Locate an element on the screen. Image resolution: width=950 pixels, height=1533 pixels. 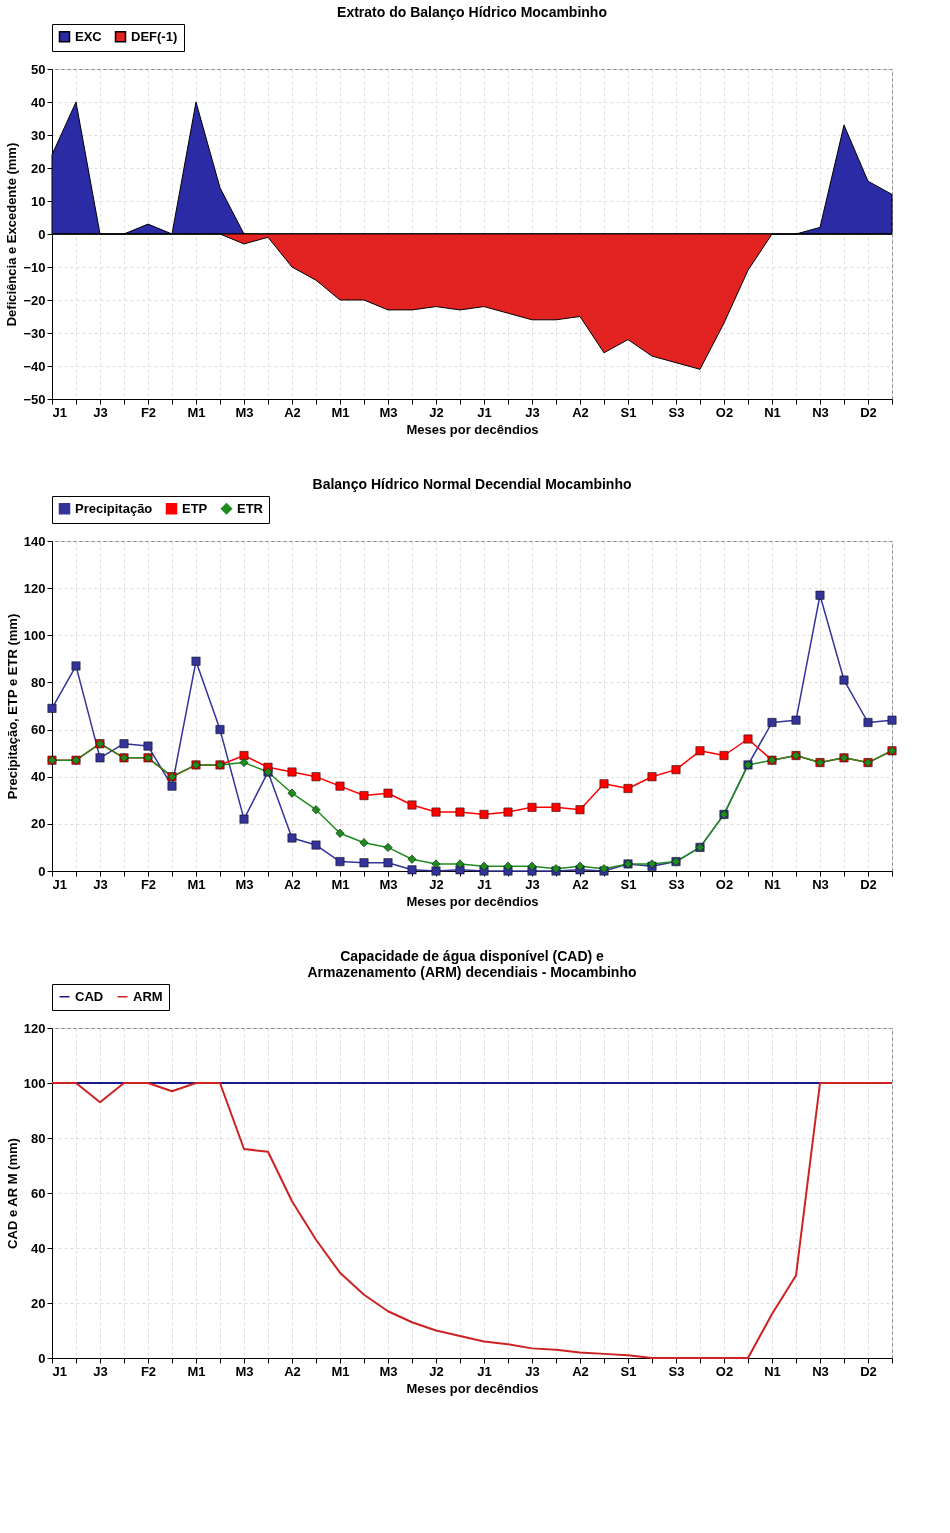
y-tick-label: −20 is located at coordinates (34, 300).